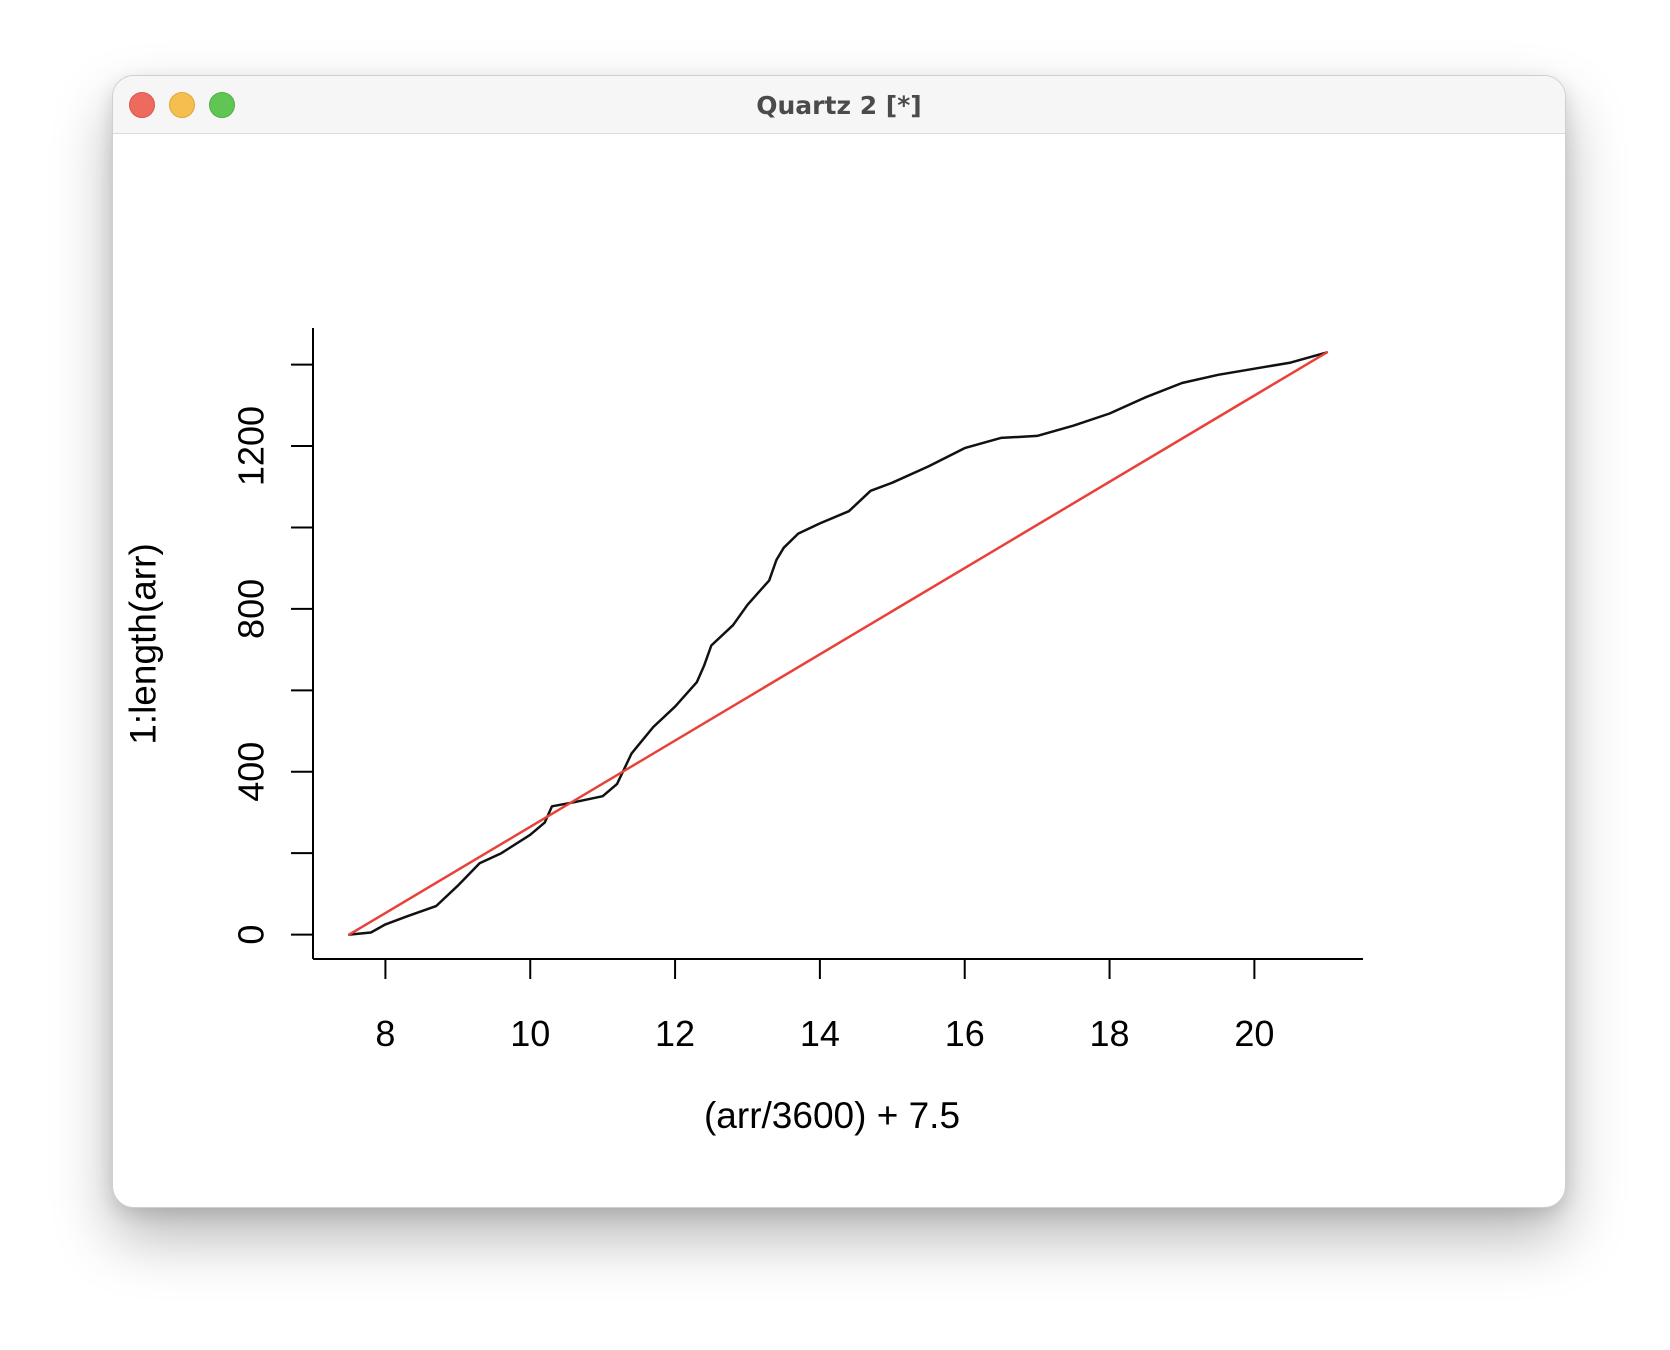  I want to click on zoom-button, so click(222, 105).